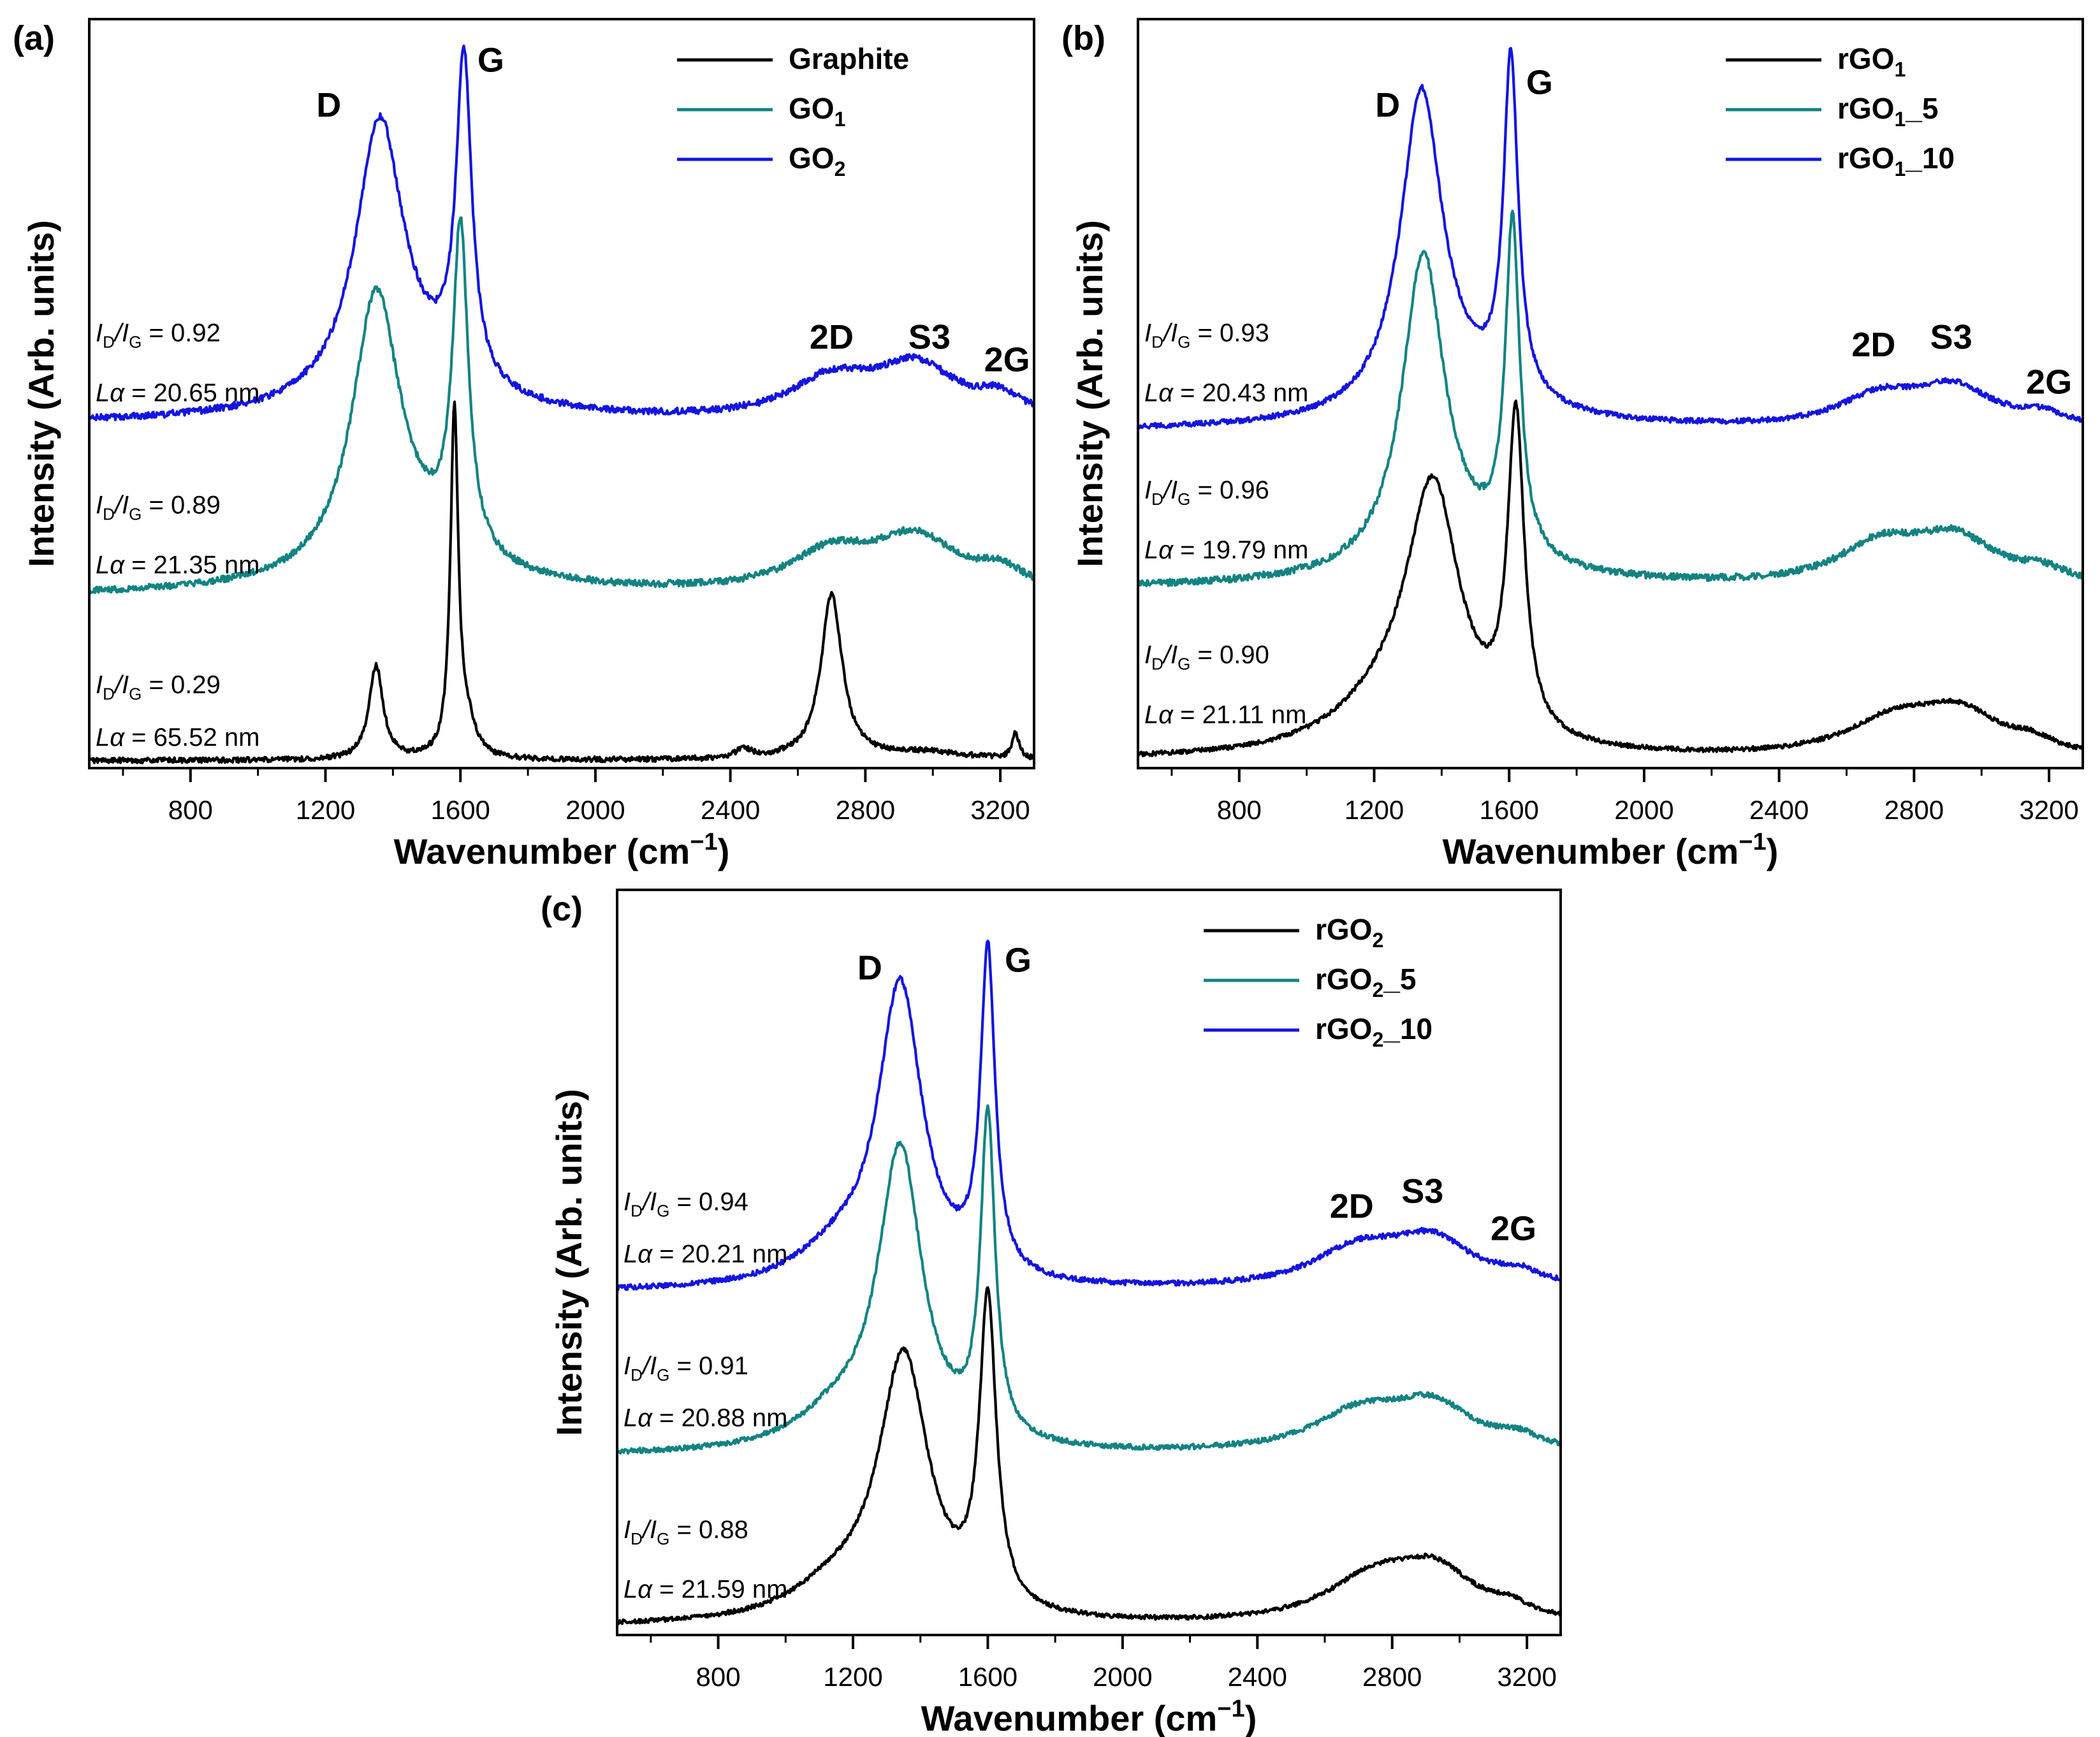 This screenshot has height=1737, width=2100. I want to click on id-ig-ratio-annotation: ID/IG = 0.29, so click(158, 687).